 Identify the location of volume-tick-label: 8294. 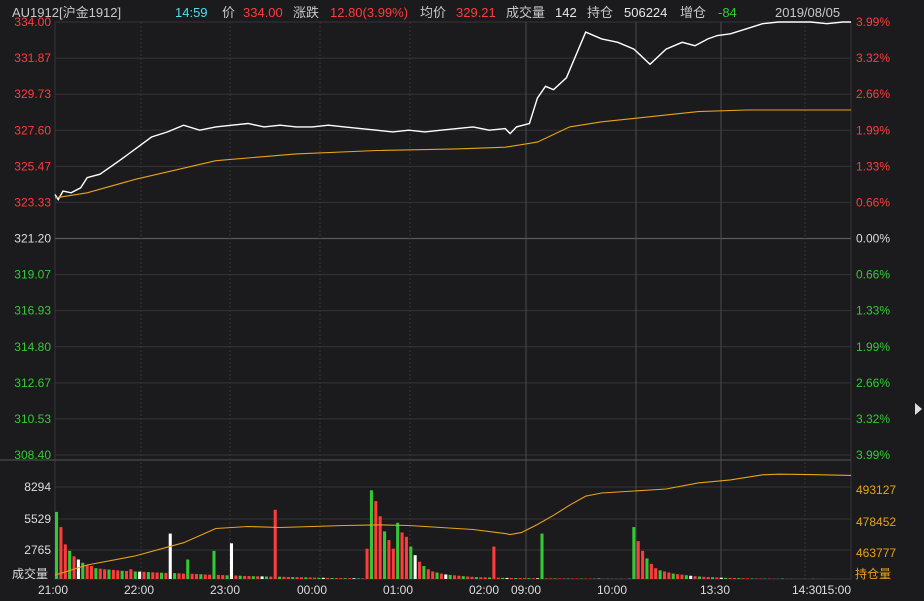
(37, 487).